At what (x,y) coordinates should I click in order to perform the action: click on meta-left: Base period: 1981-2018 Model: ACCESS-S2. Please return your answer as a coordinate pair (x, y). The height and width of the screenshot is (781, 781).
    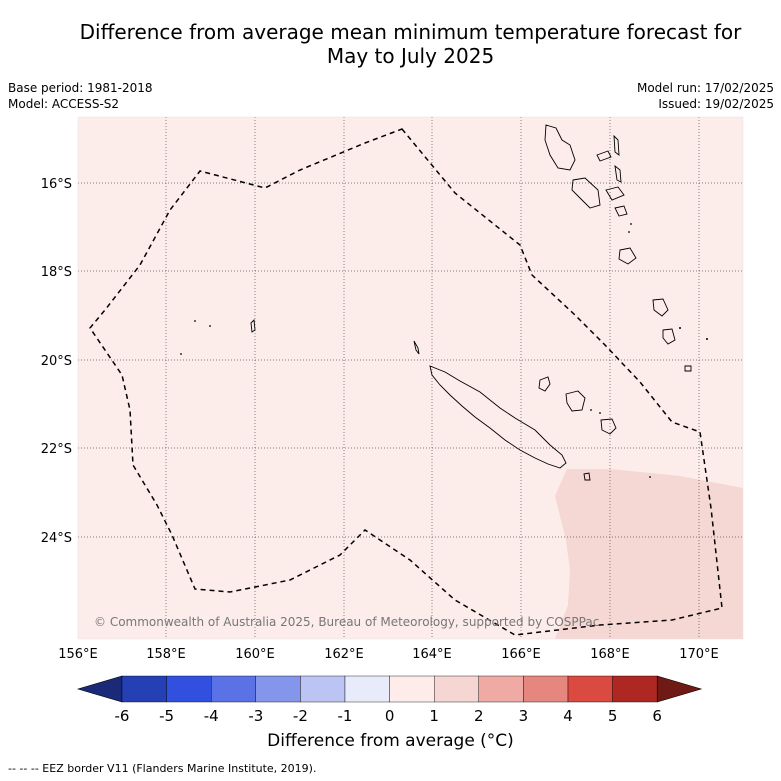
    Looking at the image, I should click on (80, 96).